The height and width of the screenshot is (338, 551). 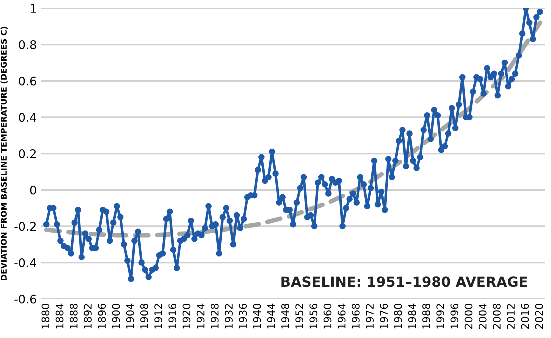 I want to click on y-tick-label: 0.4, so click(x=27, y=117).